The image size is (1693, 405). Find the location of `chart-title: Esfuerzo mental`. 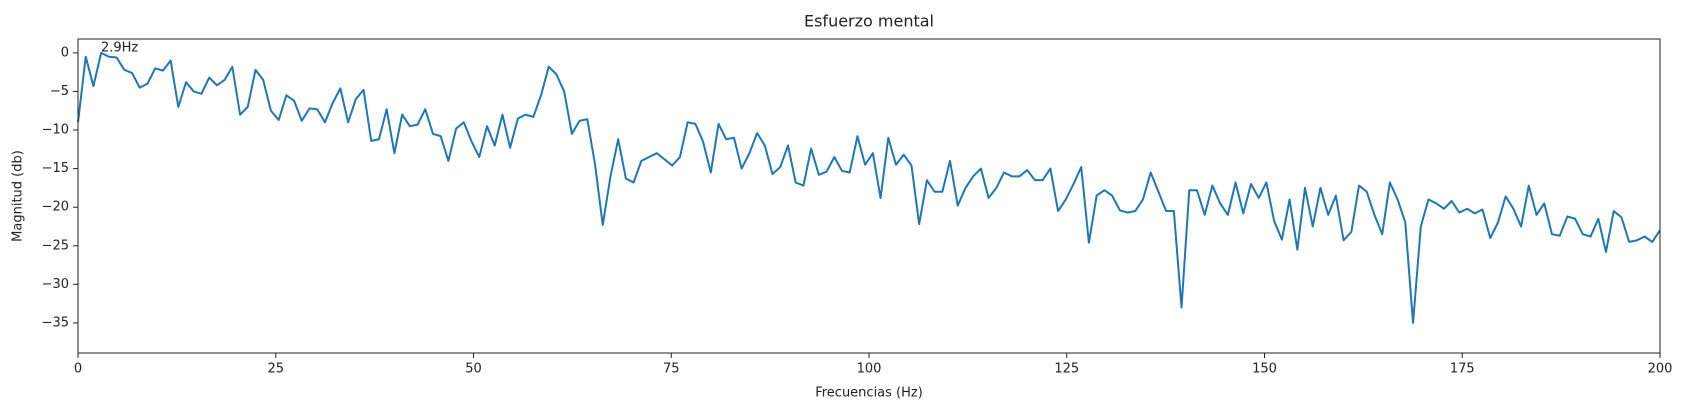

chart-title: Esfuerzo mental is located at coordinates (869, 21).